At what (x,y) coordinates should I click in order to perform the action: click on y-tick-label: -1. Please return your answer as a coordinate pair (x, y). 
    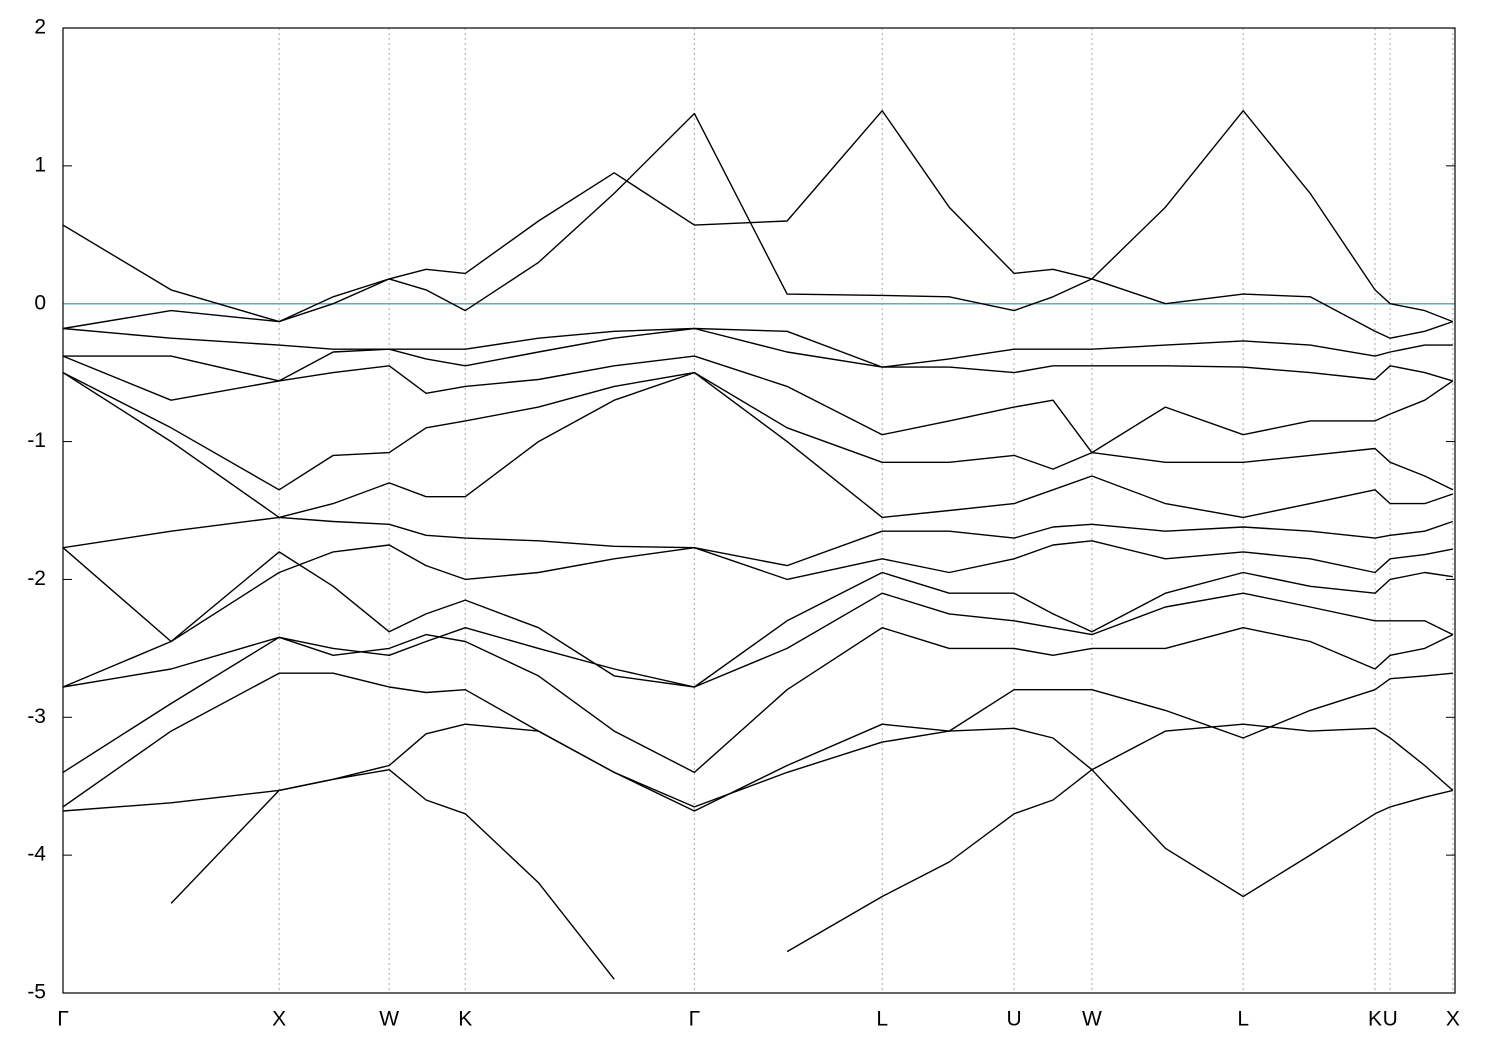
    Looking at the image, I should click on (36, 440).